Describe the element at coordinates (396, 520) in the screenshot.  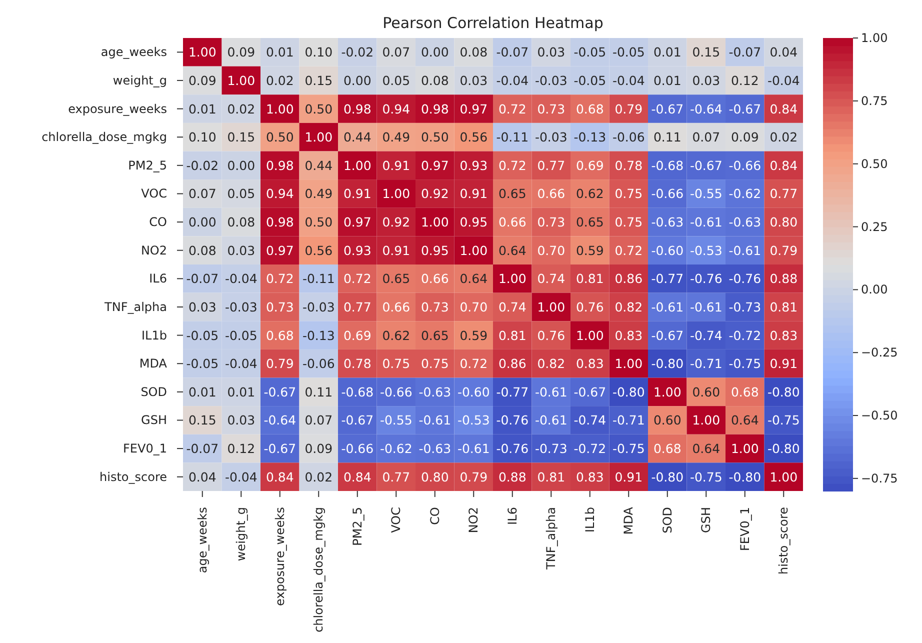
I see `x-tick-label: VOC` at that location.